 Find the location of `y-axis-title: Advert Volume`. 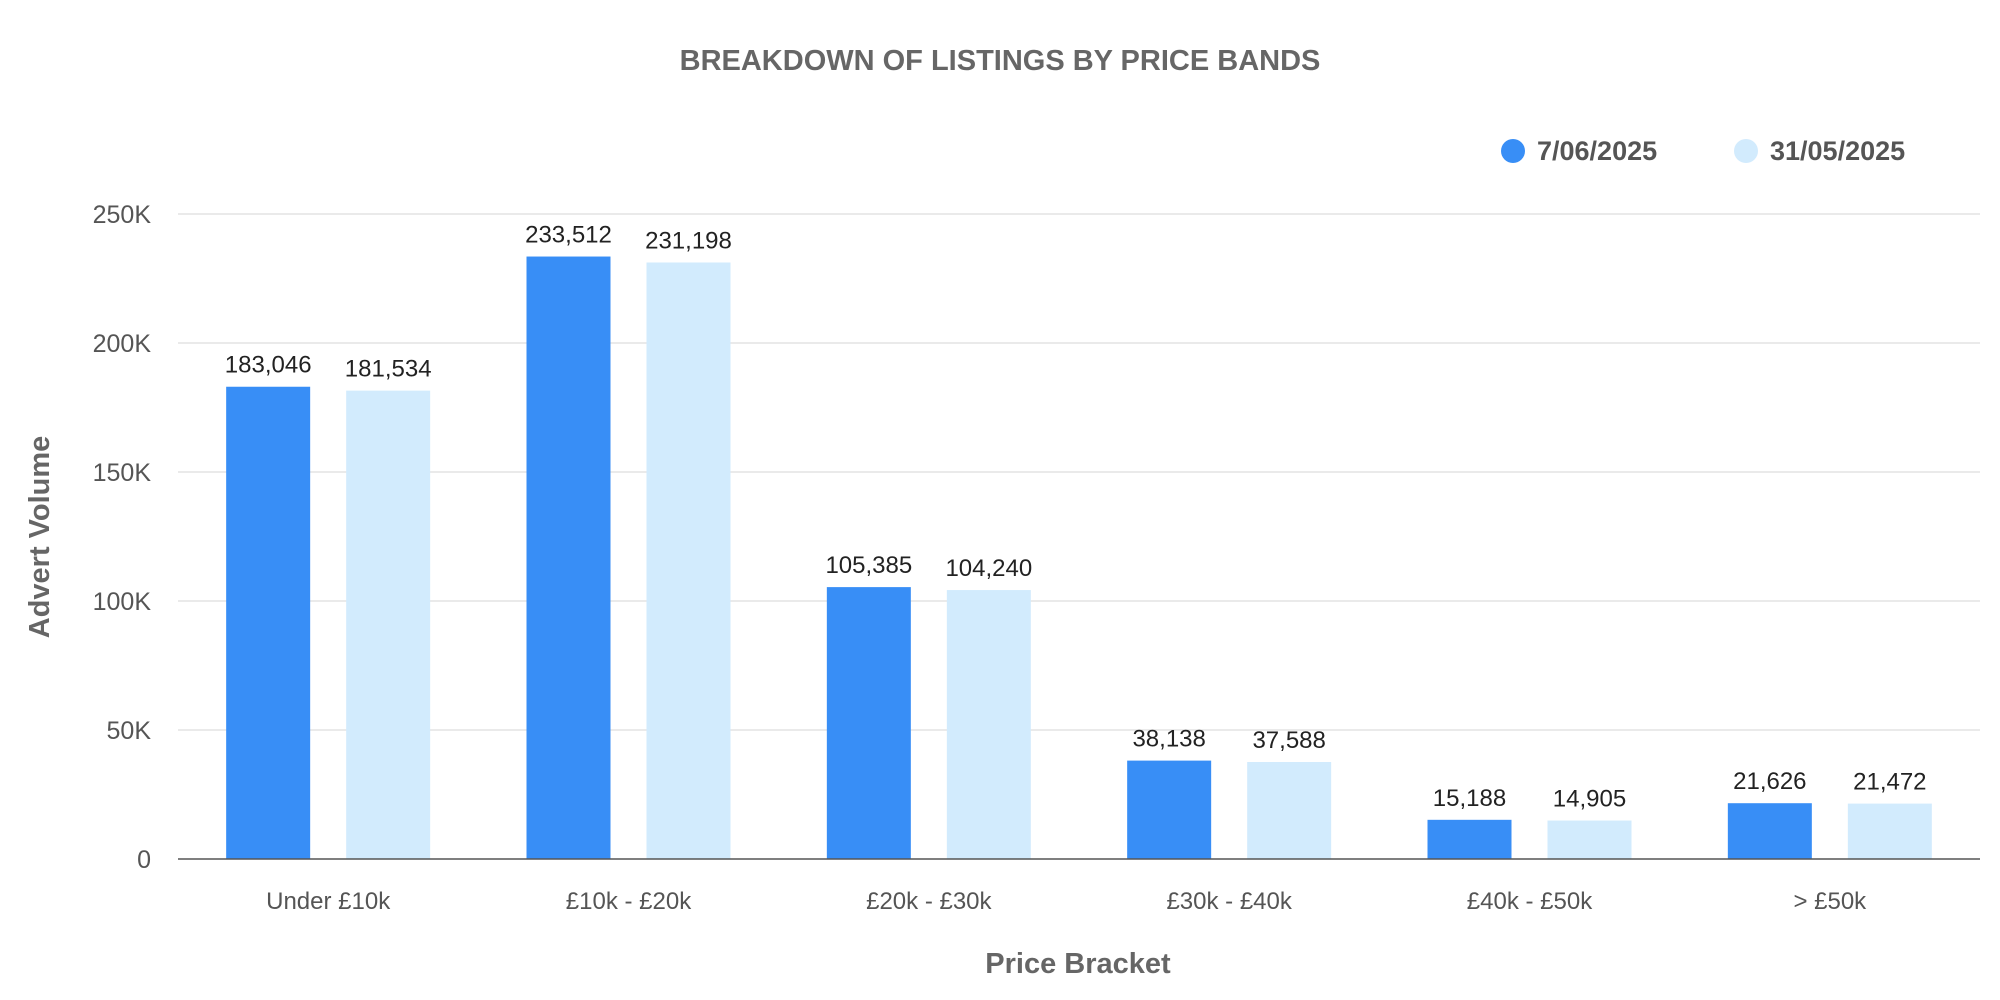

y-axis-title: Advert Volume is located at coordinates (40, 537).